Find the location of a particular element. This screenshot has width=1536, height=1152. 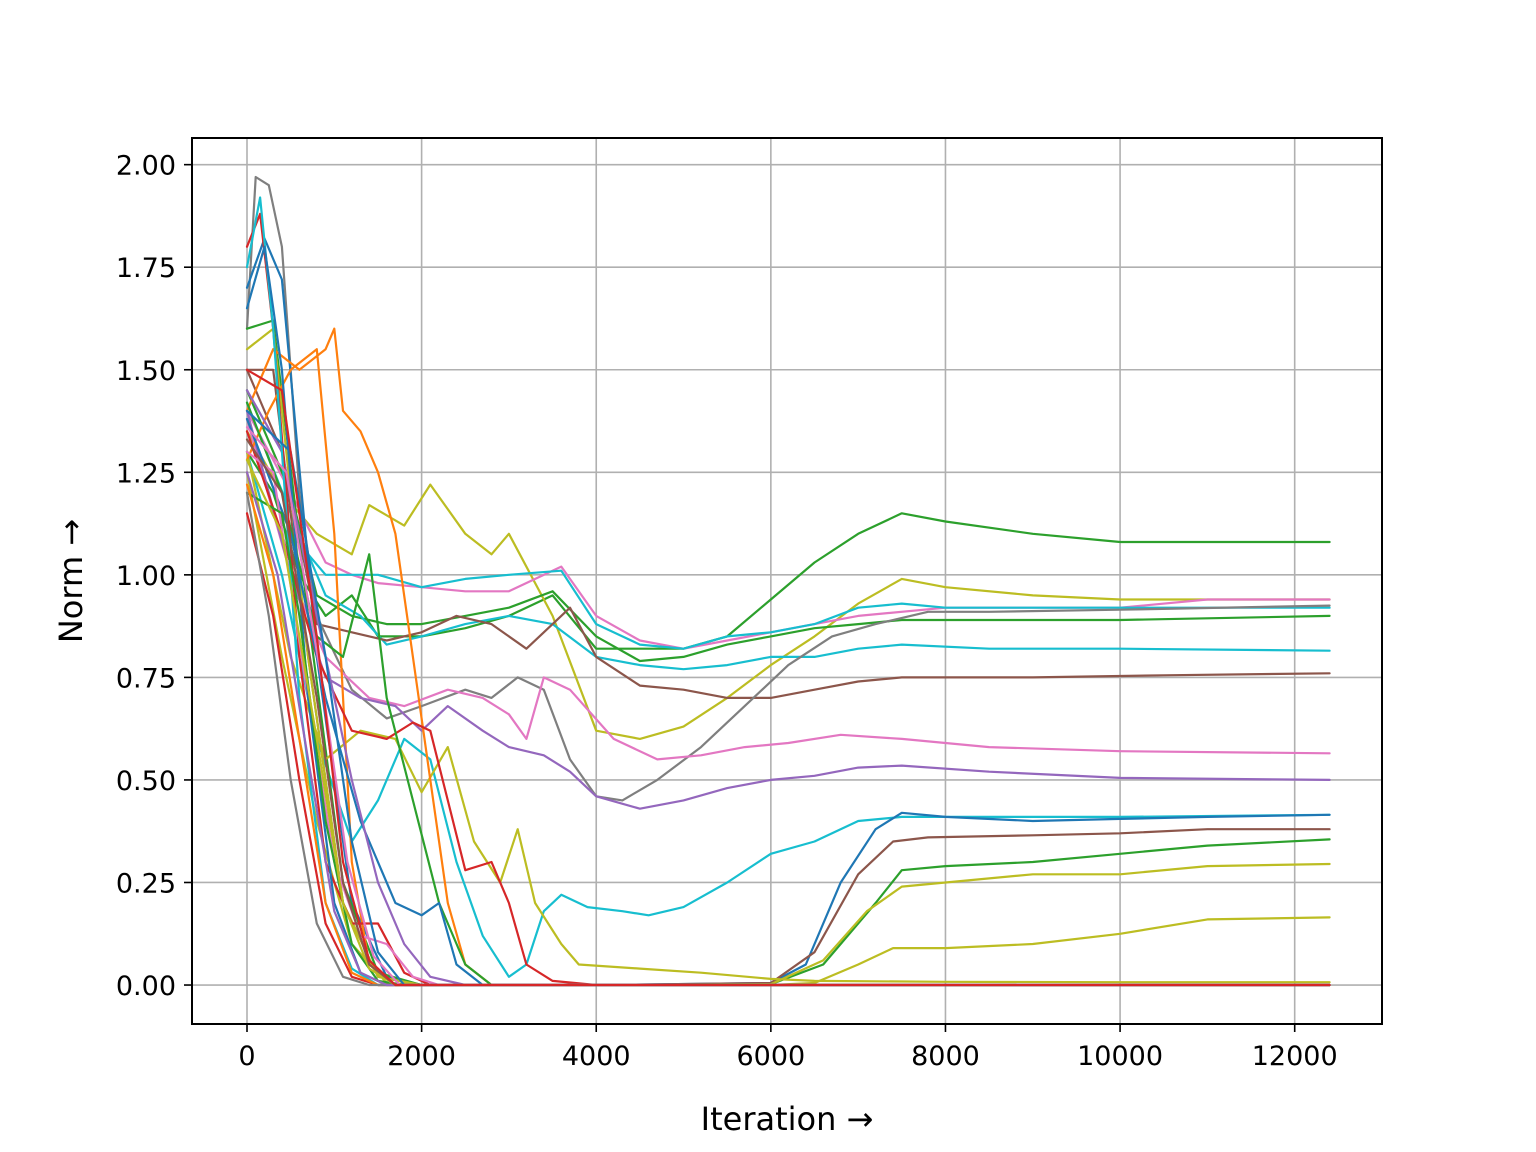

x-tick-label: 6000 is located at coordinates (770, 1056).